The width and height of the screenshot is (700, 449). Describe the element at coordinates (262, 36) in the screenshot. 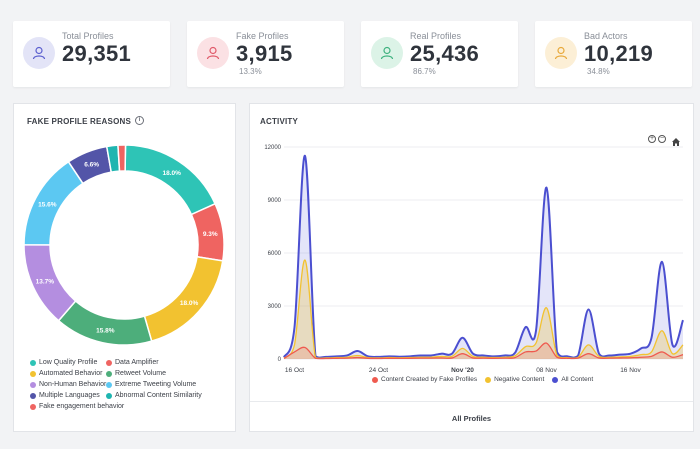

I see `stat-label: Fake Profiles` at that location.